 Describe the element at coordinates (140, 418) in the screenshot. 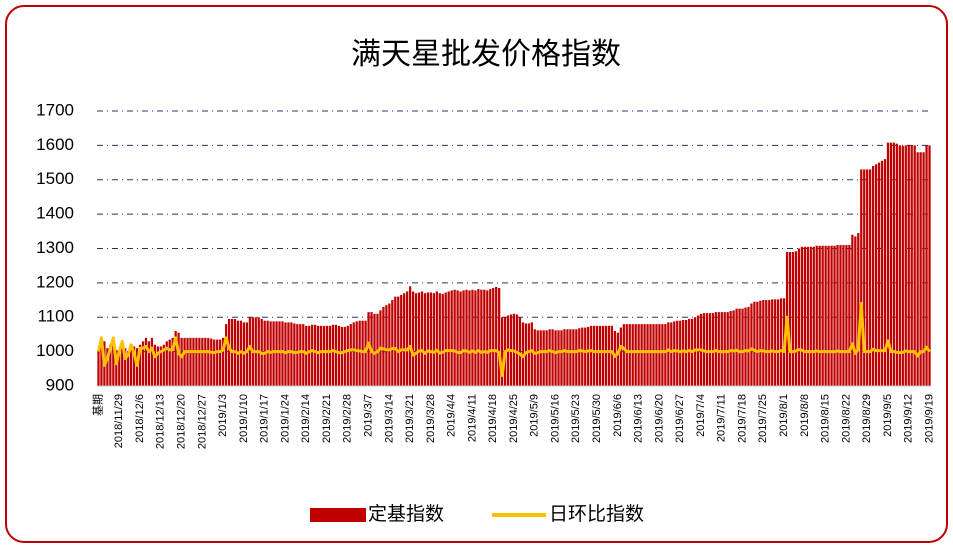

I see `x-tick-label: 2018/12/6` at that location.